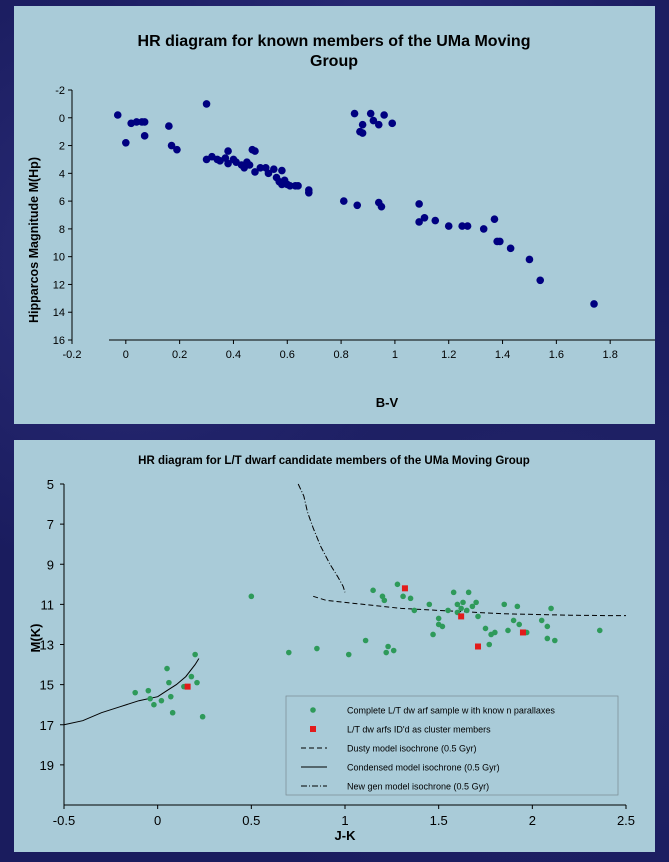 Image resolution: width=669 pixels, height=862 pixels. What do you see at coordinates (340, 355) in the screenshot?
I see `x-tick-label: 0.8` at bounding box center [340, 355].